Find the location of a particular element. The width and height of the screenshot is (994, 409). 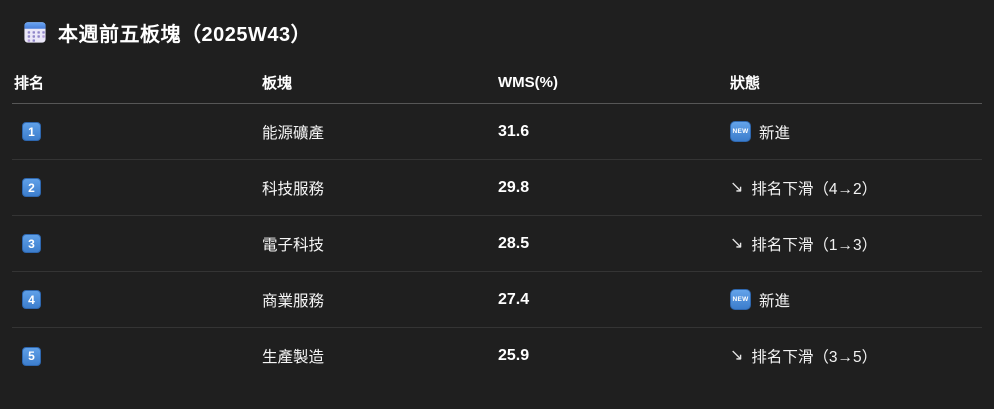

wms-value: 31.6 is located at coordinates (514, 131).